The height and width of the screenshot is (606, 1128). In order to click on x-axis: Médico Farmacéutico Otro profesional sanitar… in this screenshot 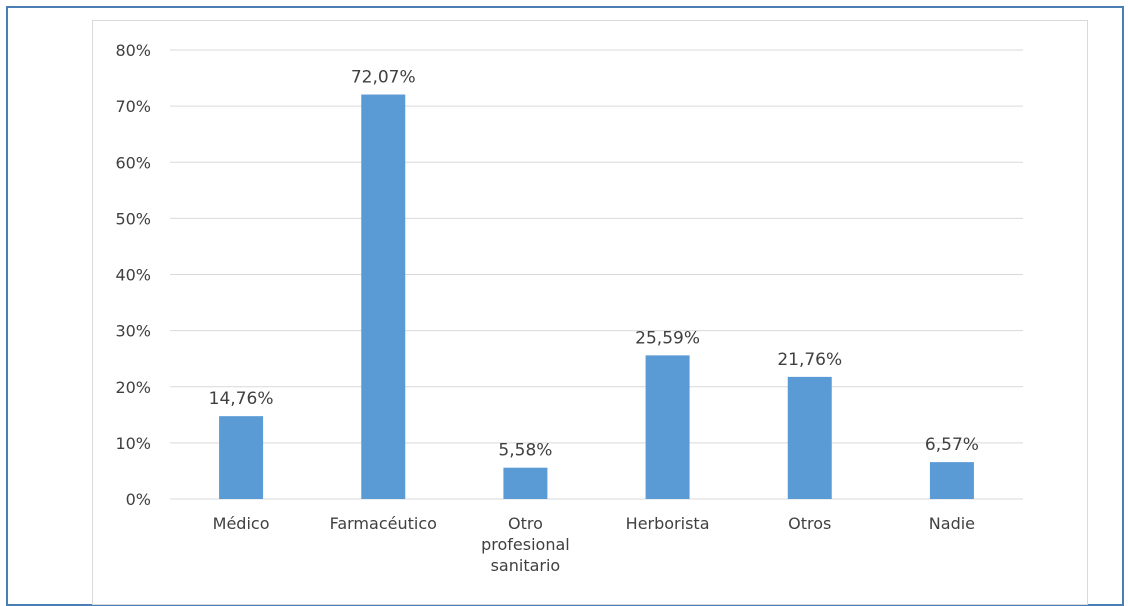, I will do `click(594, 544)`.